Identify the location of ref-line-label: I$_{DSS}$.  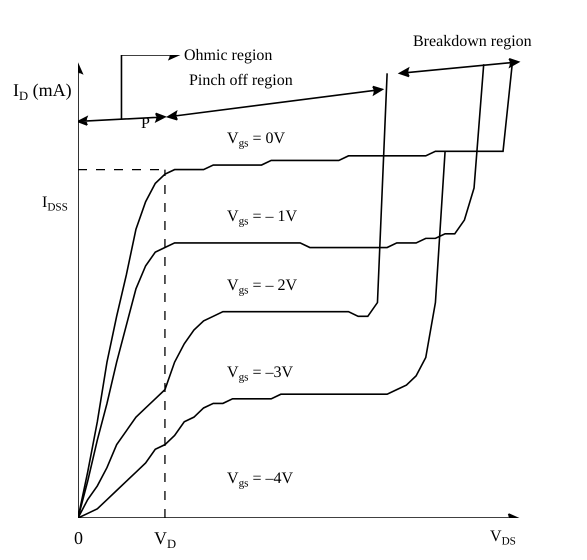
(55, 204).